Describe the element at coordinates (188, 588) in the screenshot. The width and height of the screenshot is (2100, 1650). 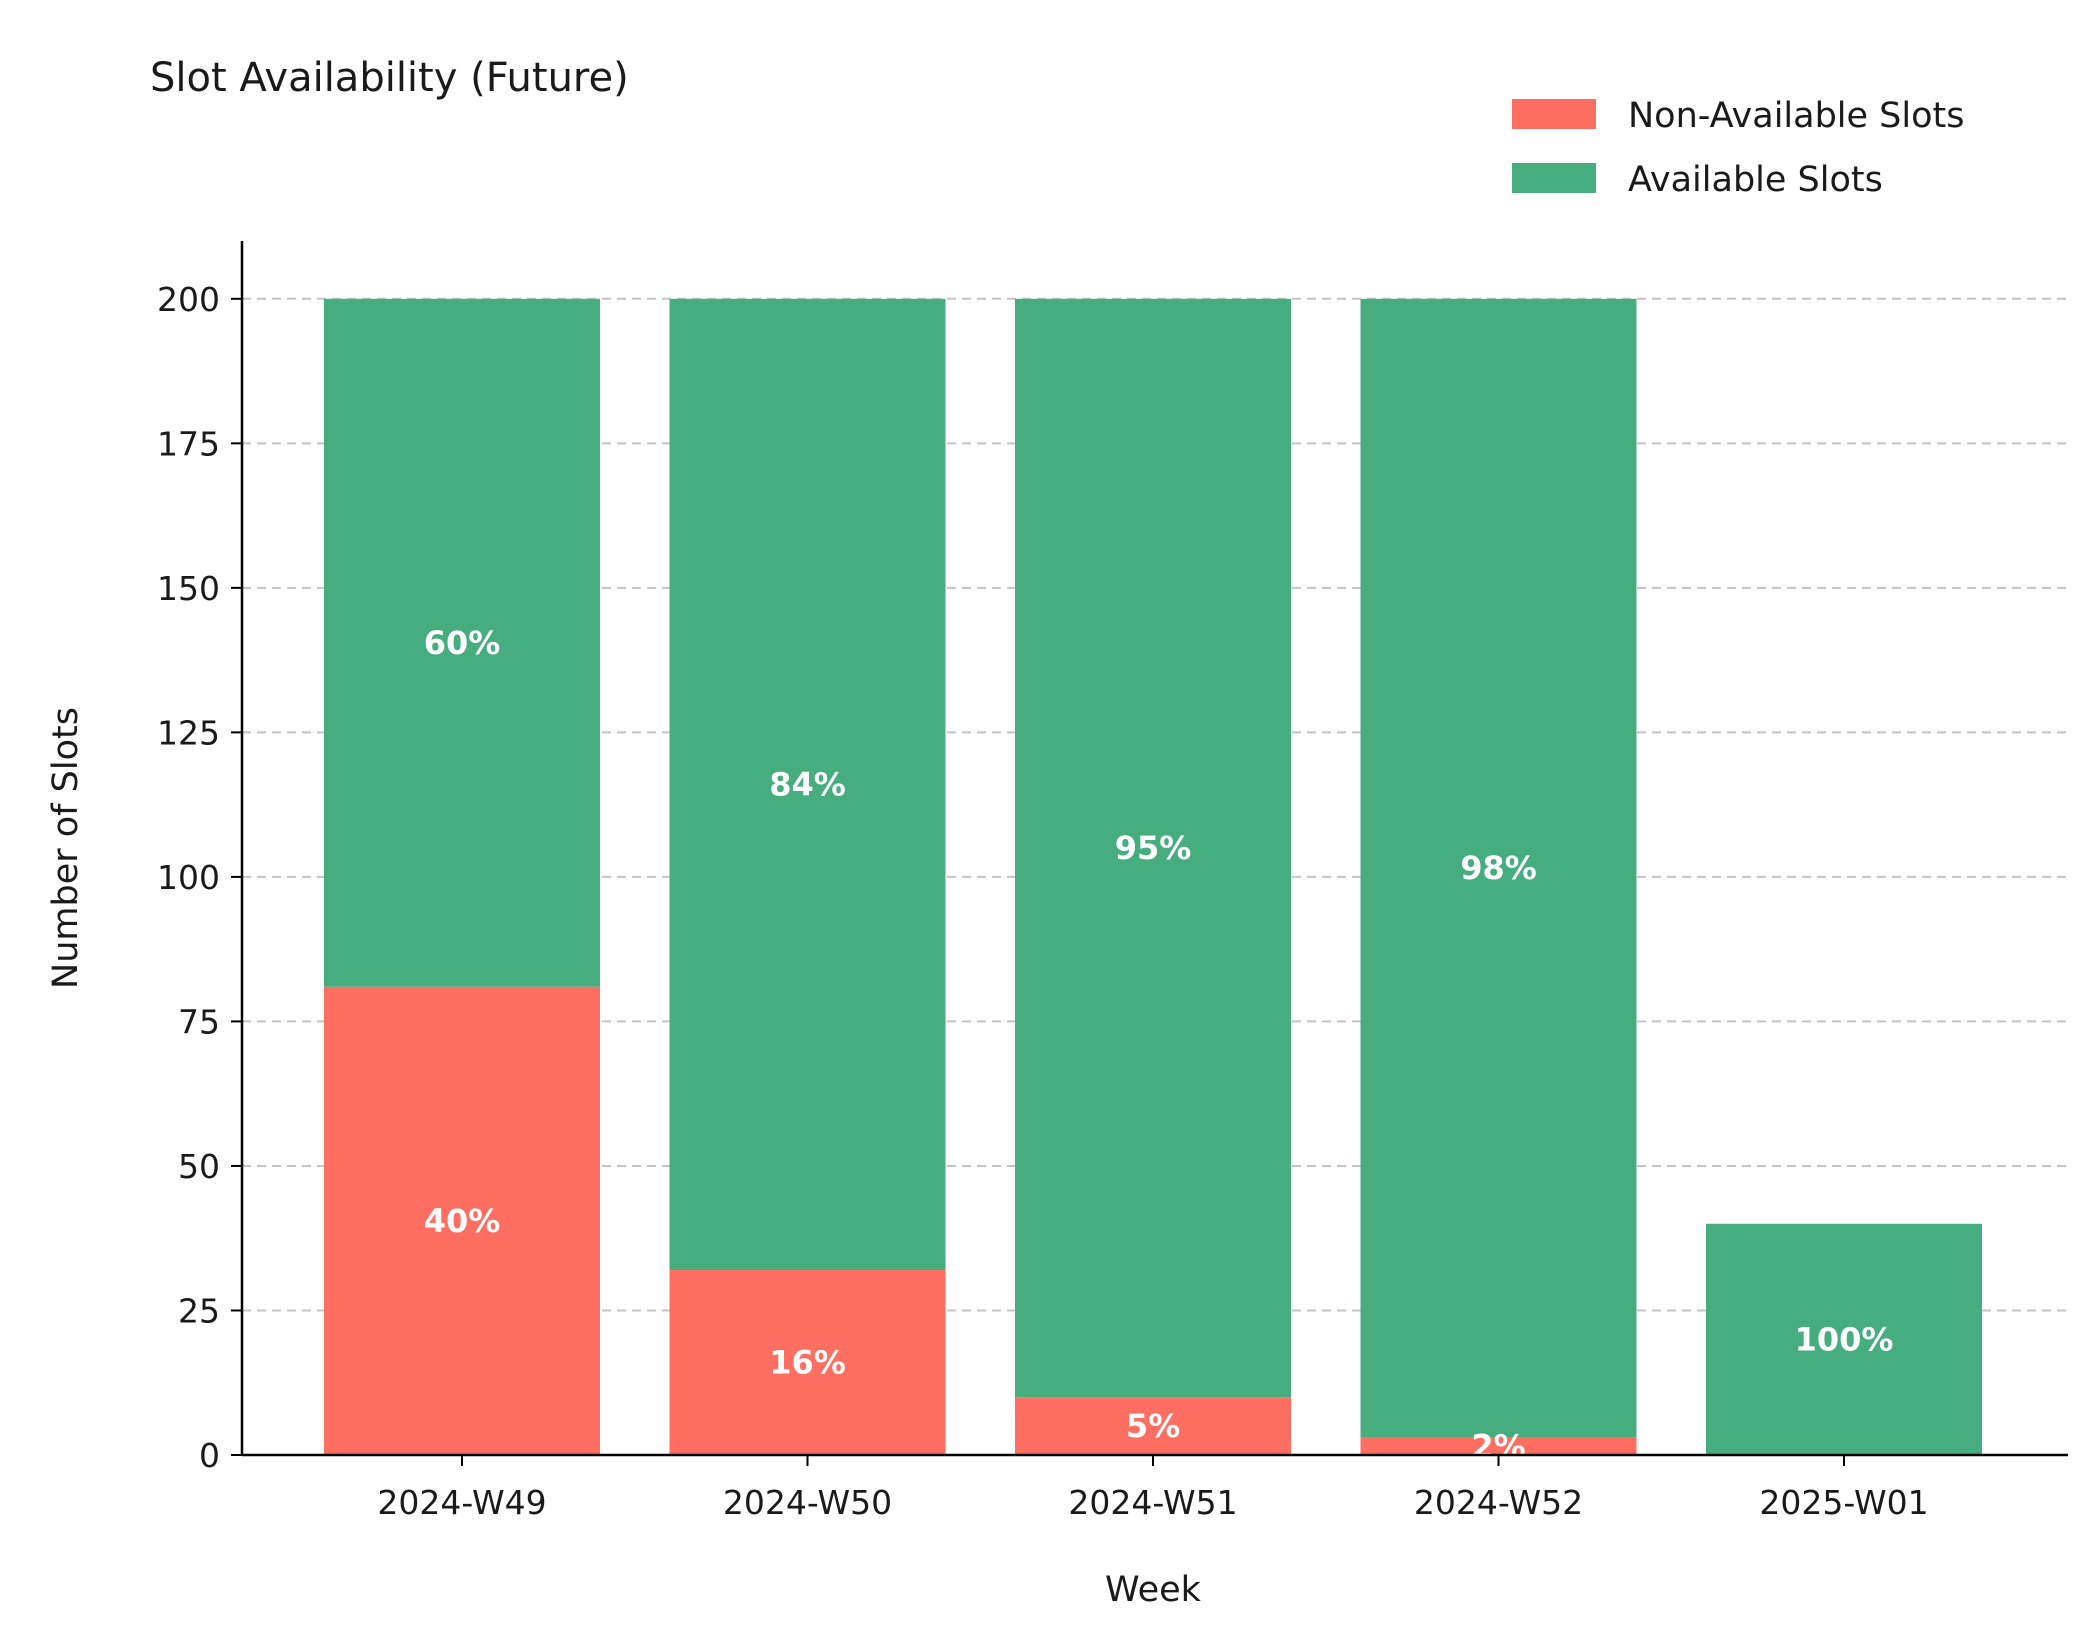
I see `y-tick-label: 150` at that location.